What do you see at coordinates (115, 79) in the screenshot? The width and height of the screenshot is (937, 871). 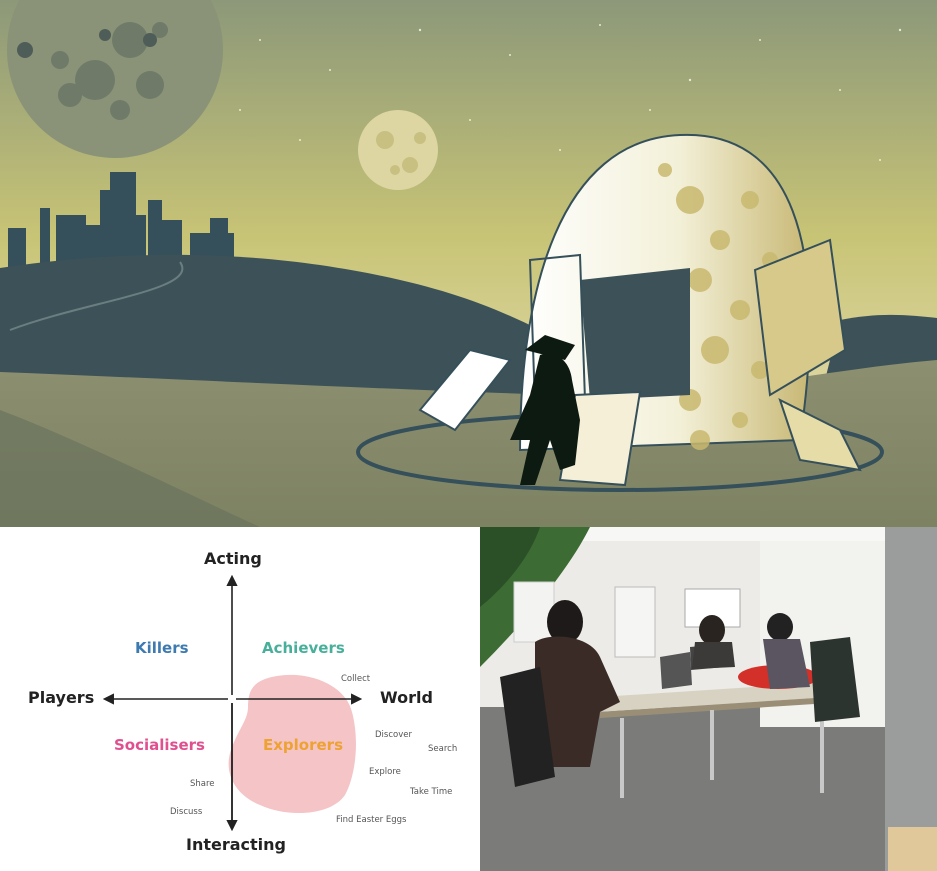 I see `large-moon` at bounding box center [115, 79].